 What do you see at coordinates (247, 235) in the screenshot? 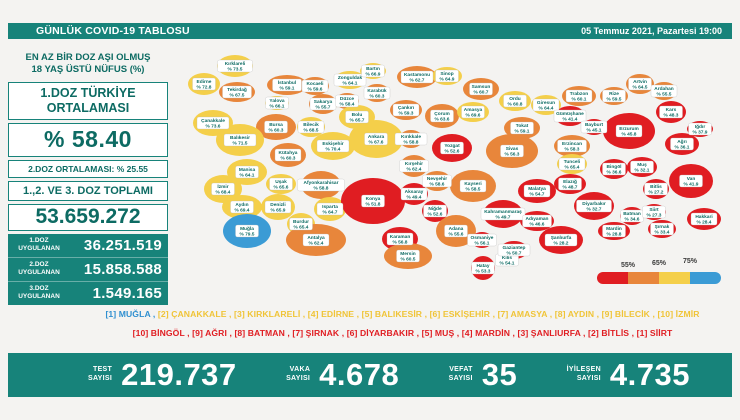
I see `province-rate: % 79.5` at bounding box center [247, 235].